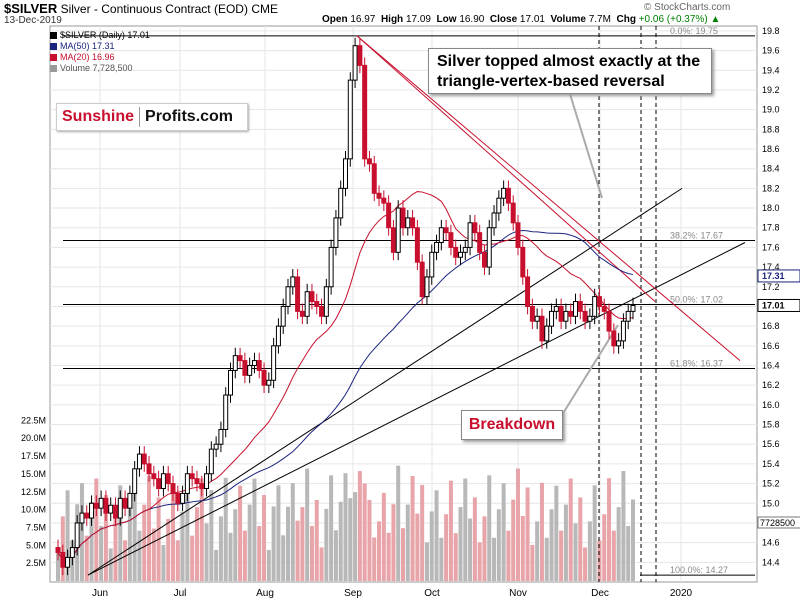 The image size is (800, 600). I want to click on y-tick-label: 14.6, so click(771, 543).